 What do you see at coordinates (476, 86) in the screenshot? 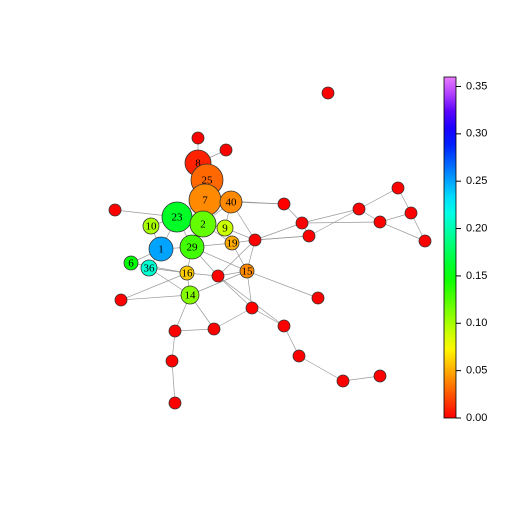
I see `colorbar-tick-label: 0.35` at bounding box center [476, 86].